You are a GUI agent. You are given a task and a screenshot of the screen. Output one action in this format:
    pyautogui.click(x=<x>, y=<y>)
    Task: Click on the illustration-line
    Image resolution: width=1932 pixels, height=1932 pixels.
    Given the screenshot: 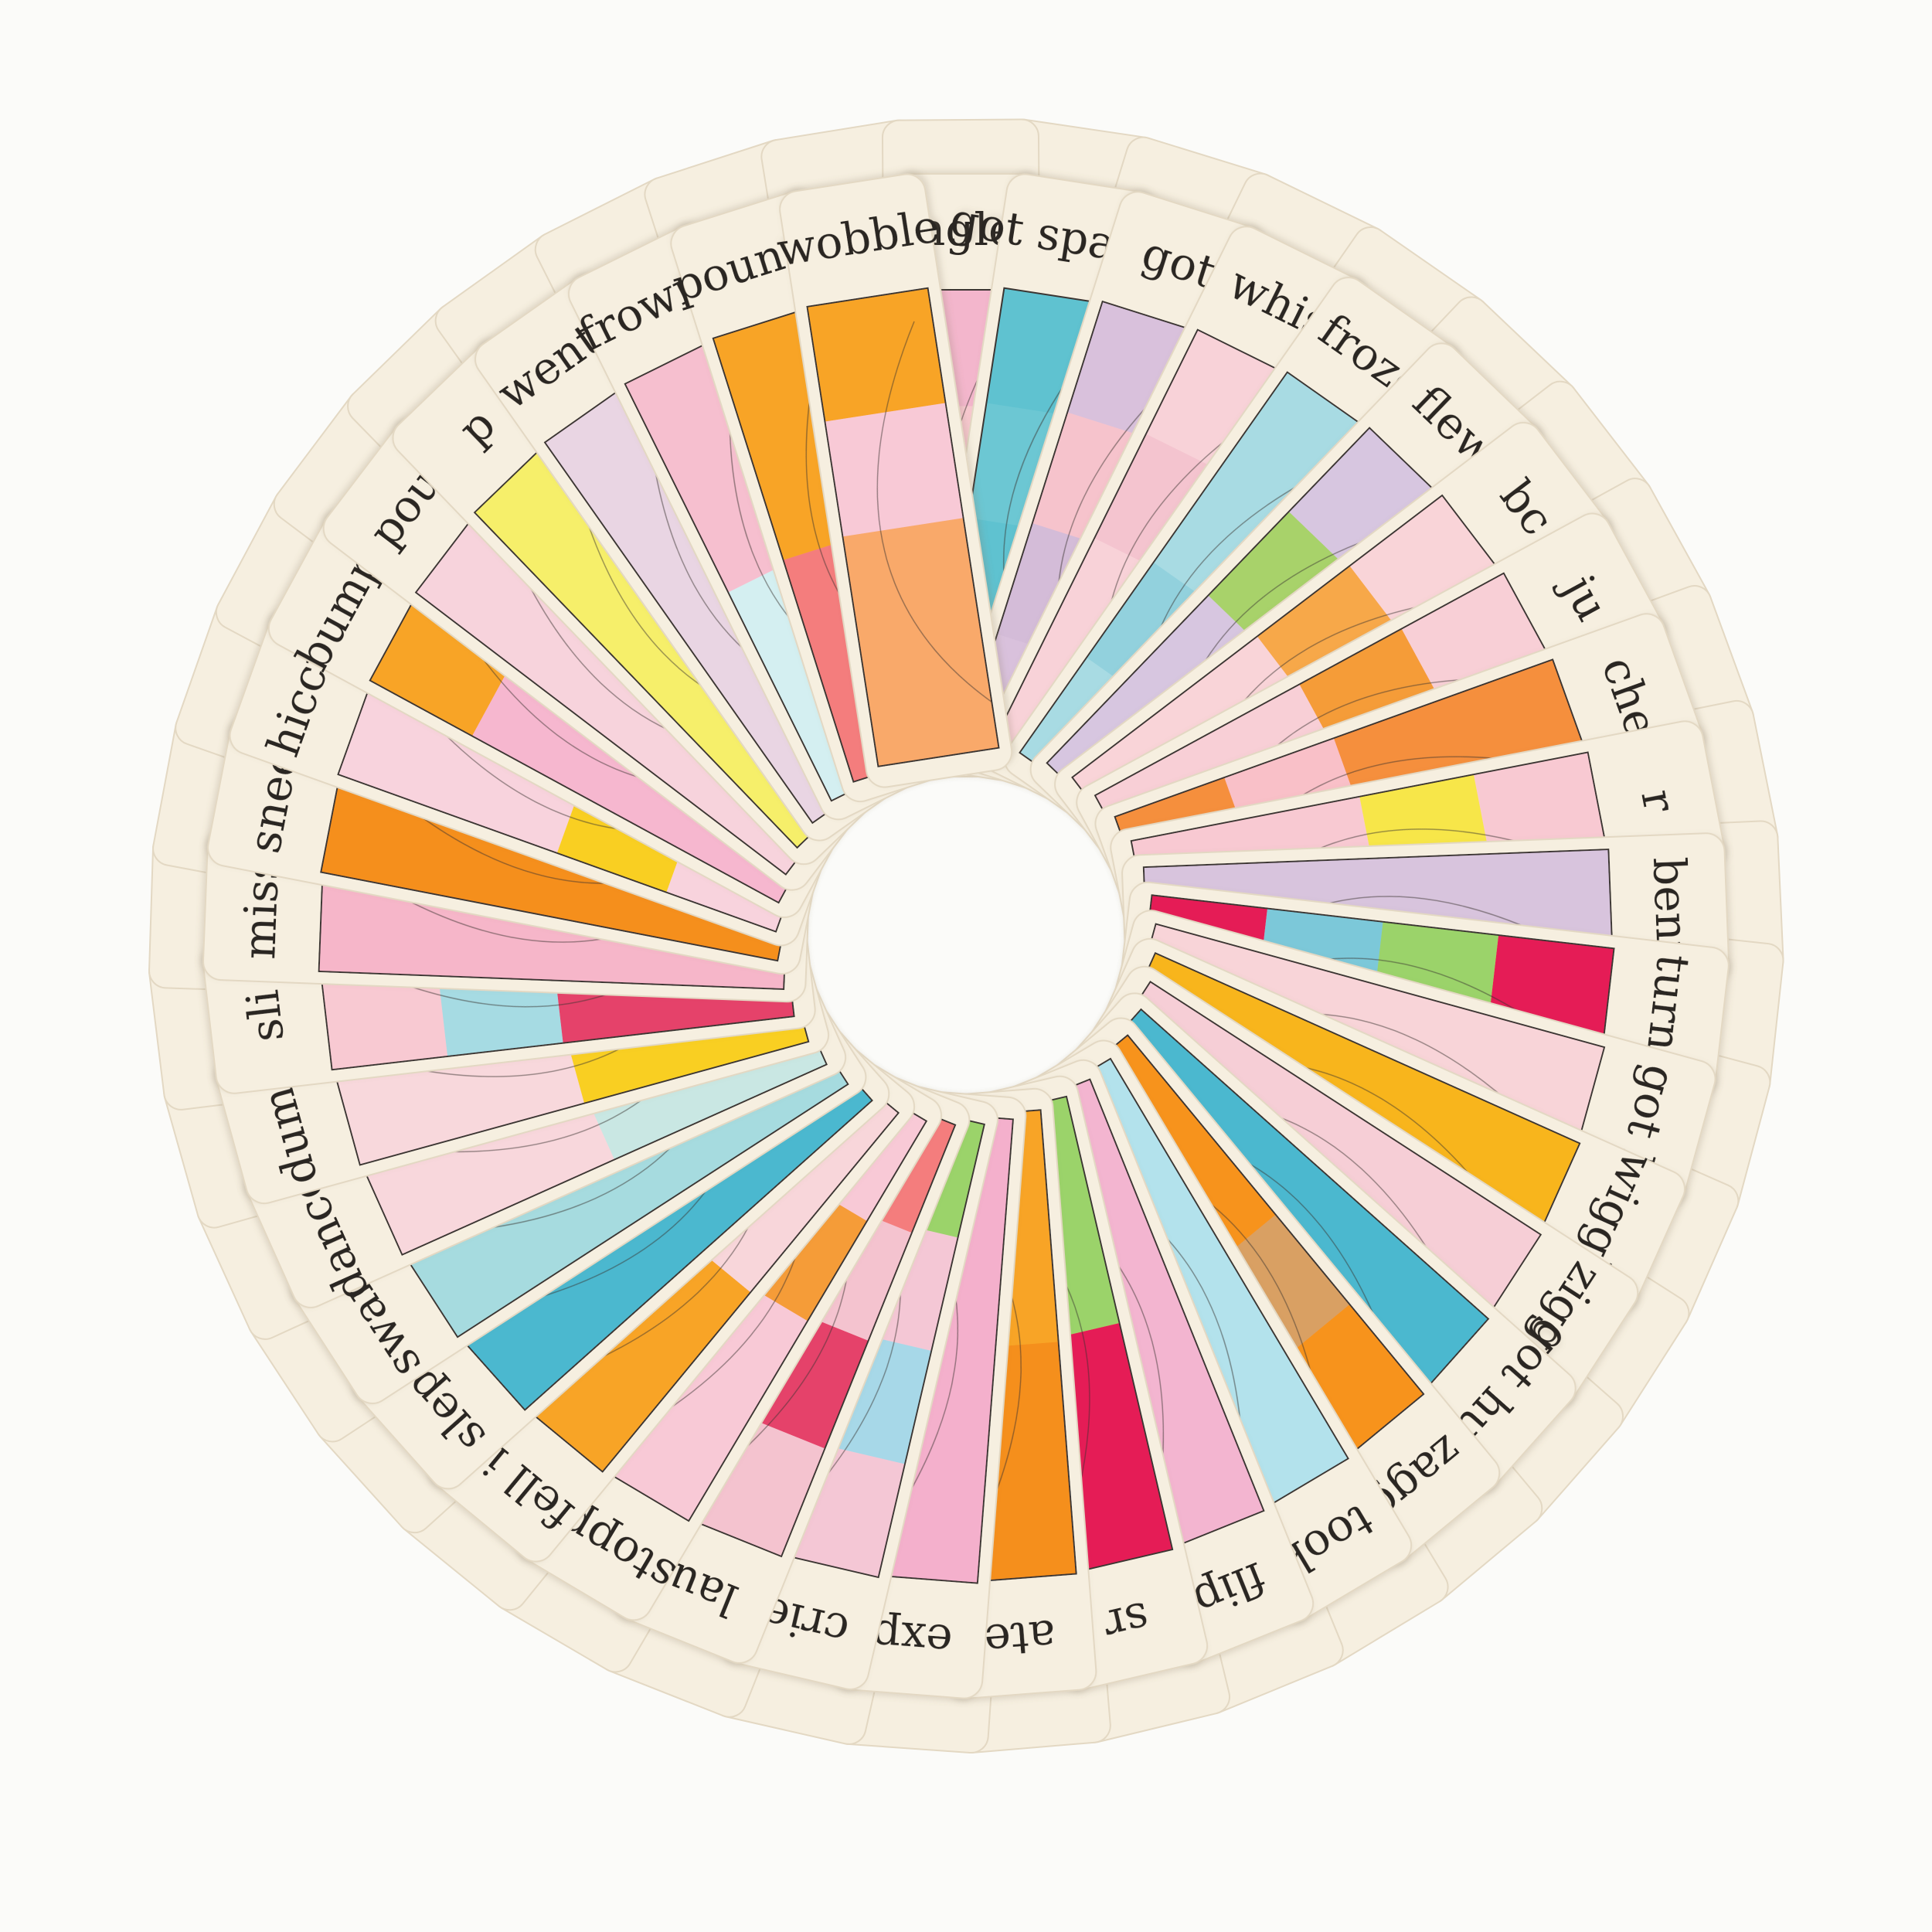 What is the action you would take?
    pyautogui.click(x=934, y=512)
    